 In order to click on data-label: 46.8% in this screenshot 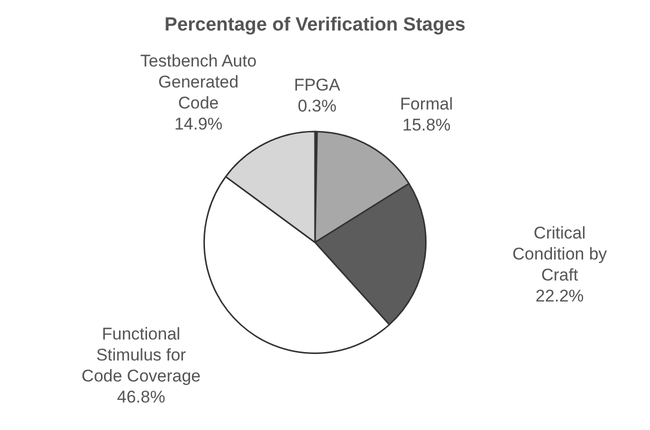, I will do `click(141, 396)`.